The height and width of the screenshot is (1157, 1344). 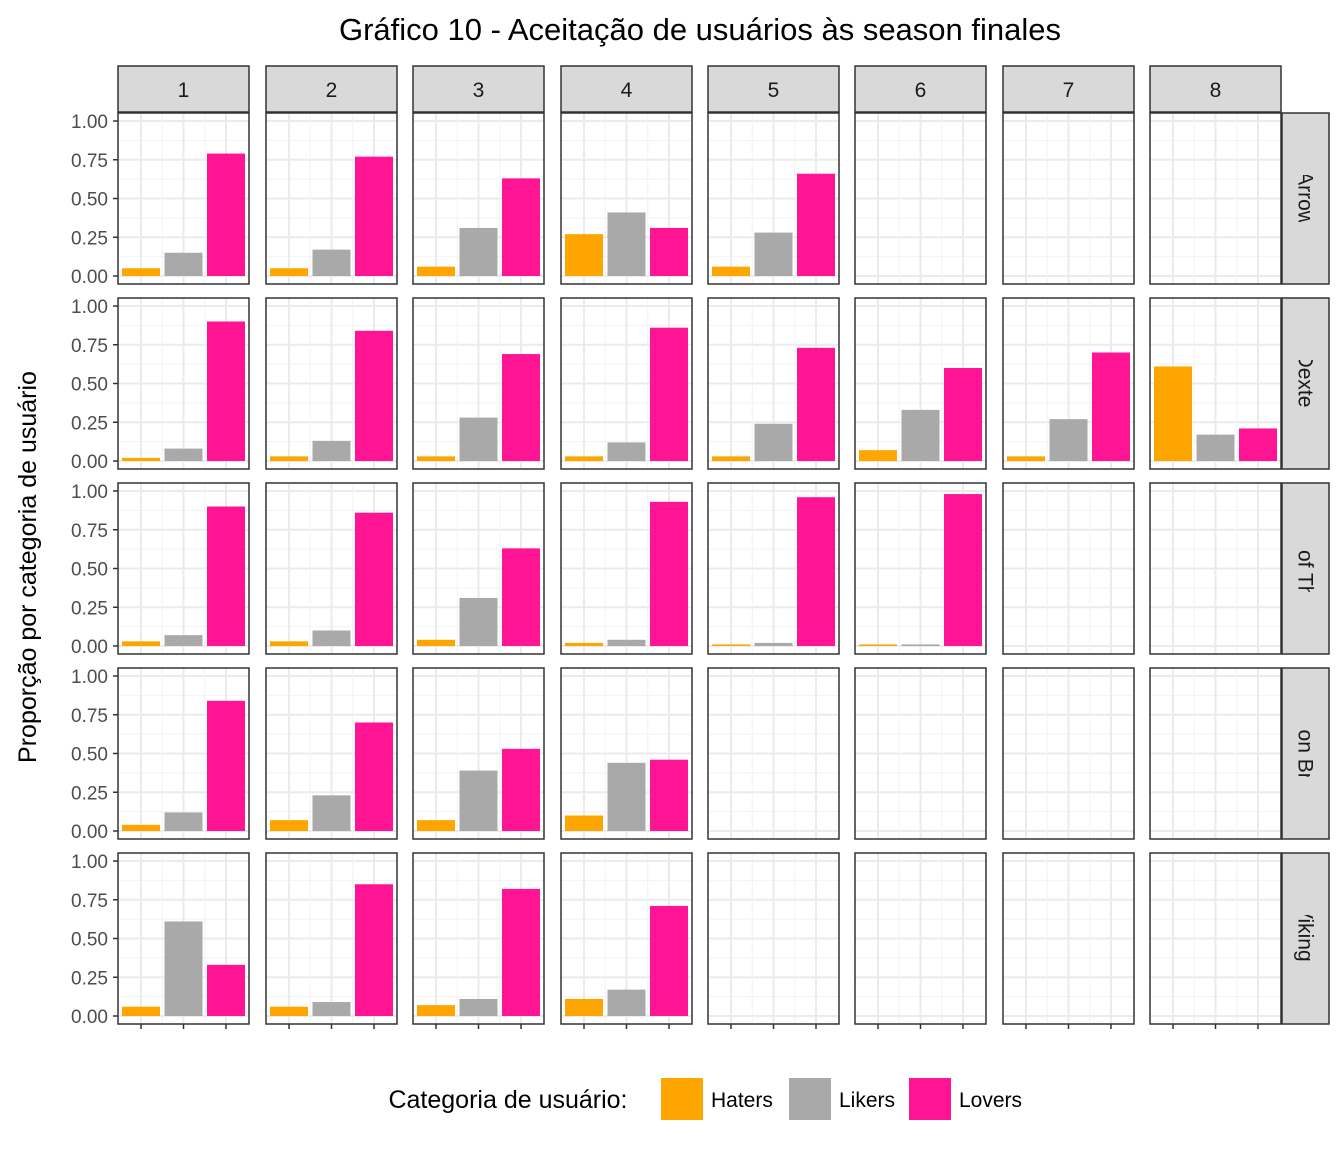 What do you see at coordinates (867, 1100) in the screenshot?
I see `legend-label: Likers` at bounding box center [867, 1100].